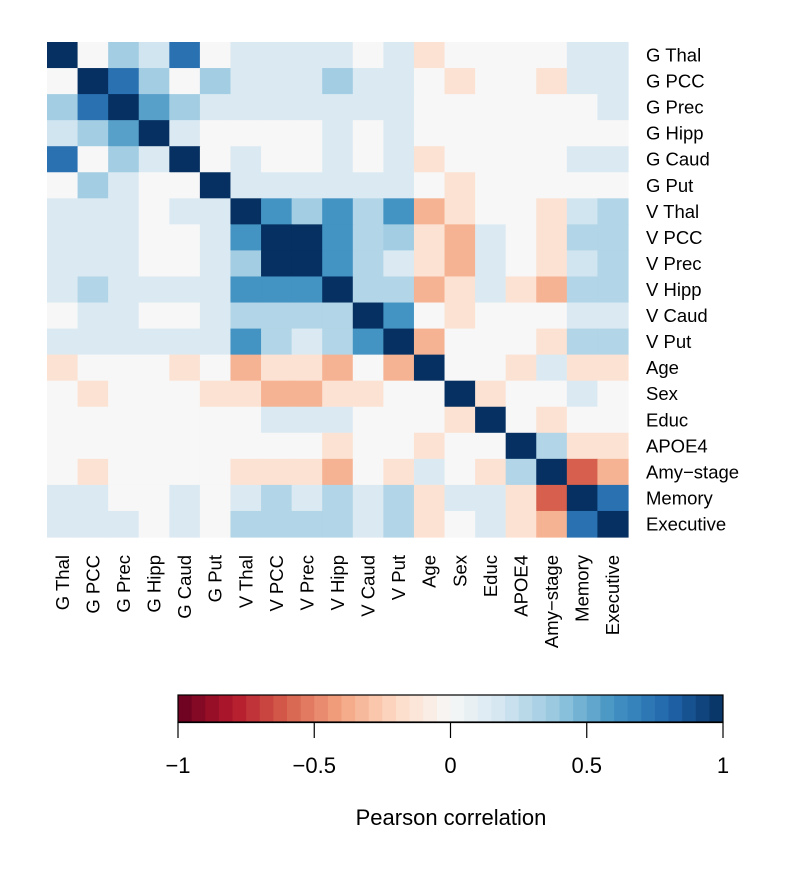 The height and width of the screenshot is (886, 805). What do you see at coordinates (124, 394) in the screenshot?
I see `heatmap-cell-sex-g-prec` at bounding box center [124, 394].